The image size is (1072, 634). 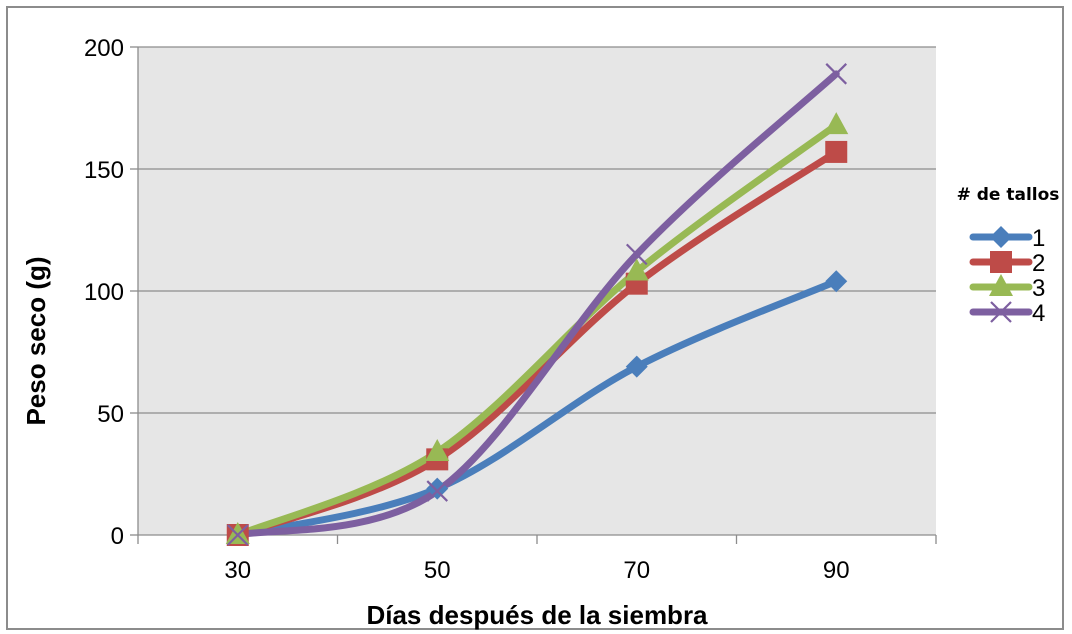 What do you see at coordinates (104, 170) in the screenshot?
I see `y-tick-label: 150` at bounding box center [104, 170].